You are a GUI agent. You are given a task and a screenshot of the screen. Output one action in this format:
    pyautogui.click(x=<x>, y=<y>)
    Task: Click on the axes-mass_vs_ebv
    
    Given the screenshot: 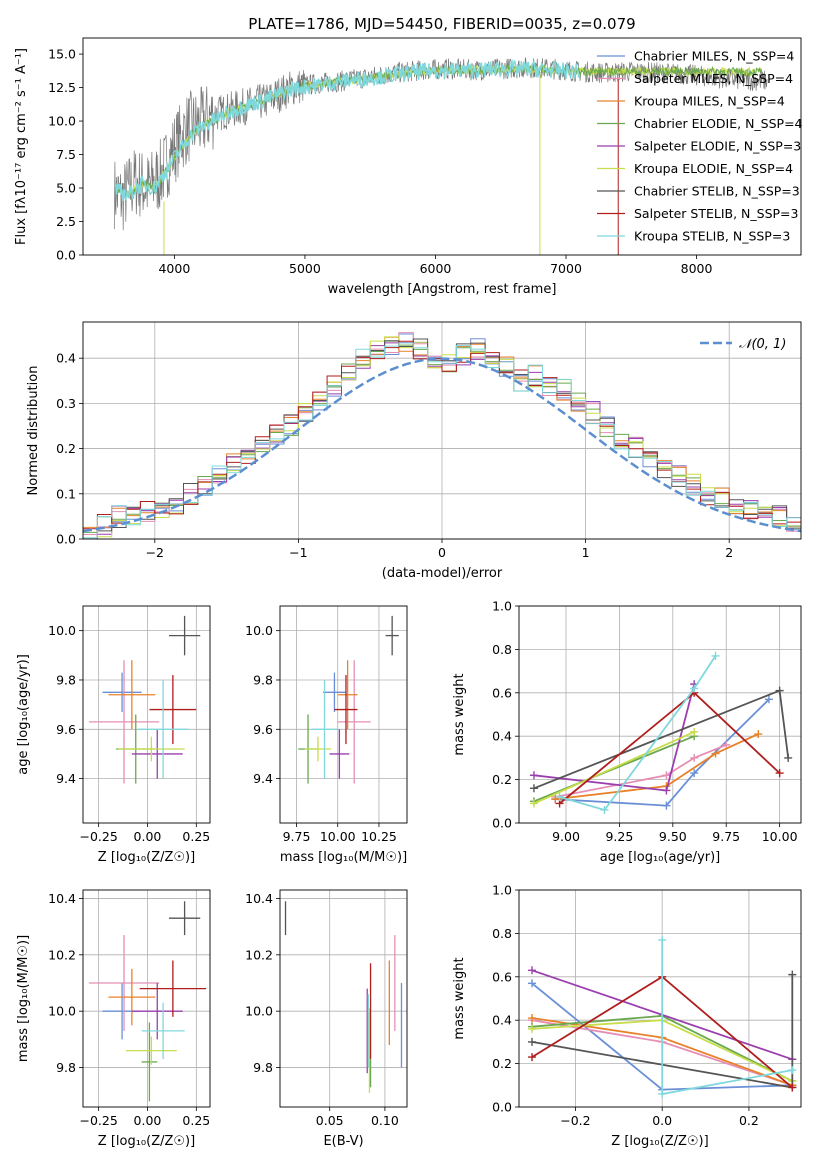 What is the action you would take?
    pyautogui.click(x=341, y=1000)
    